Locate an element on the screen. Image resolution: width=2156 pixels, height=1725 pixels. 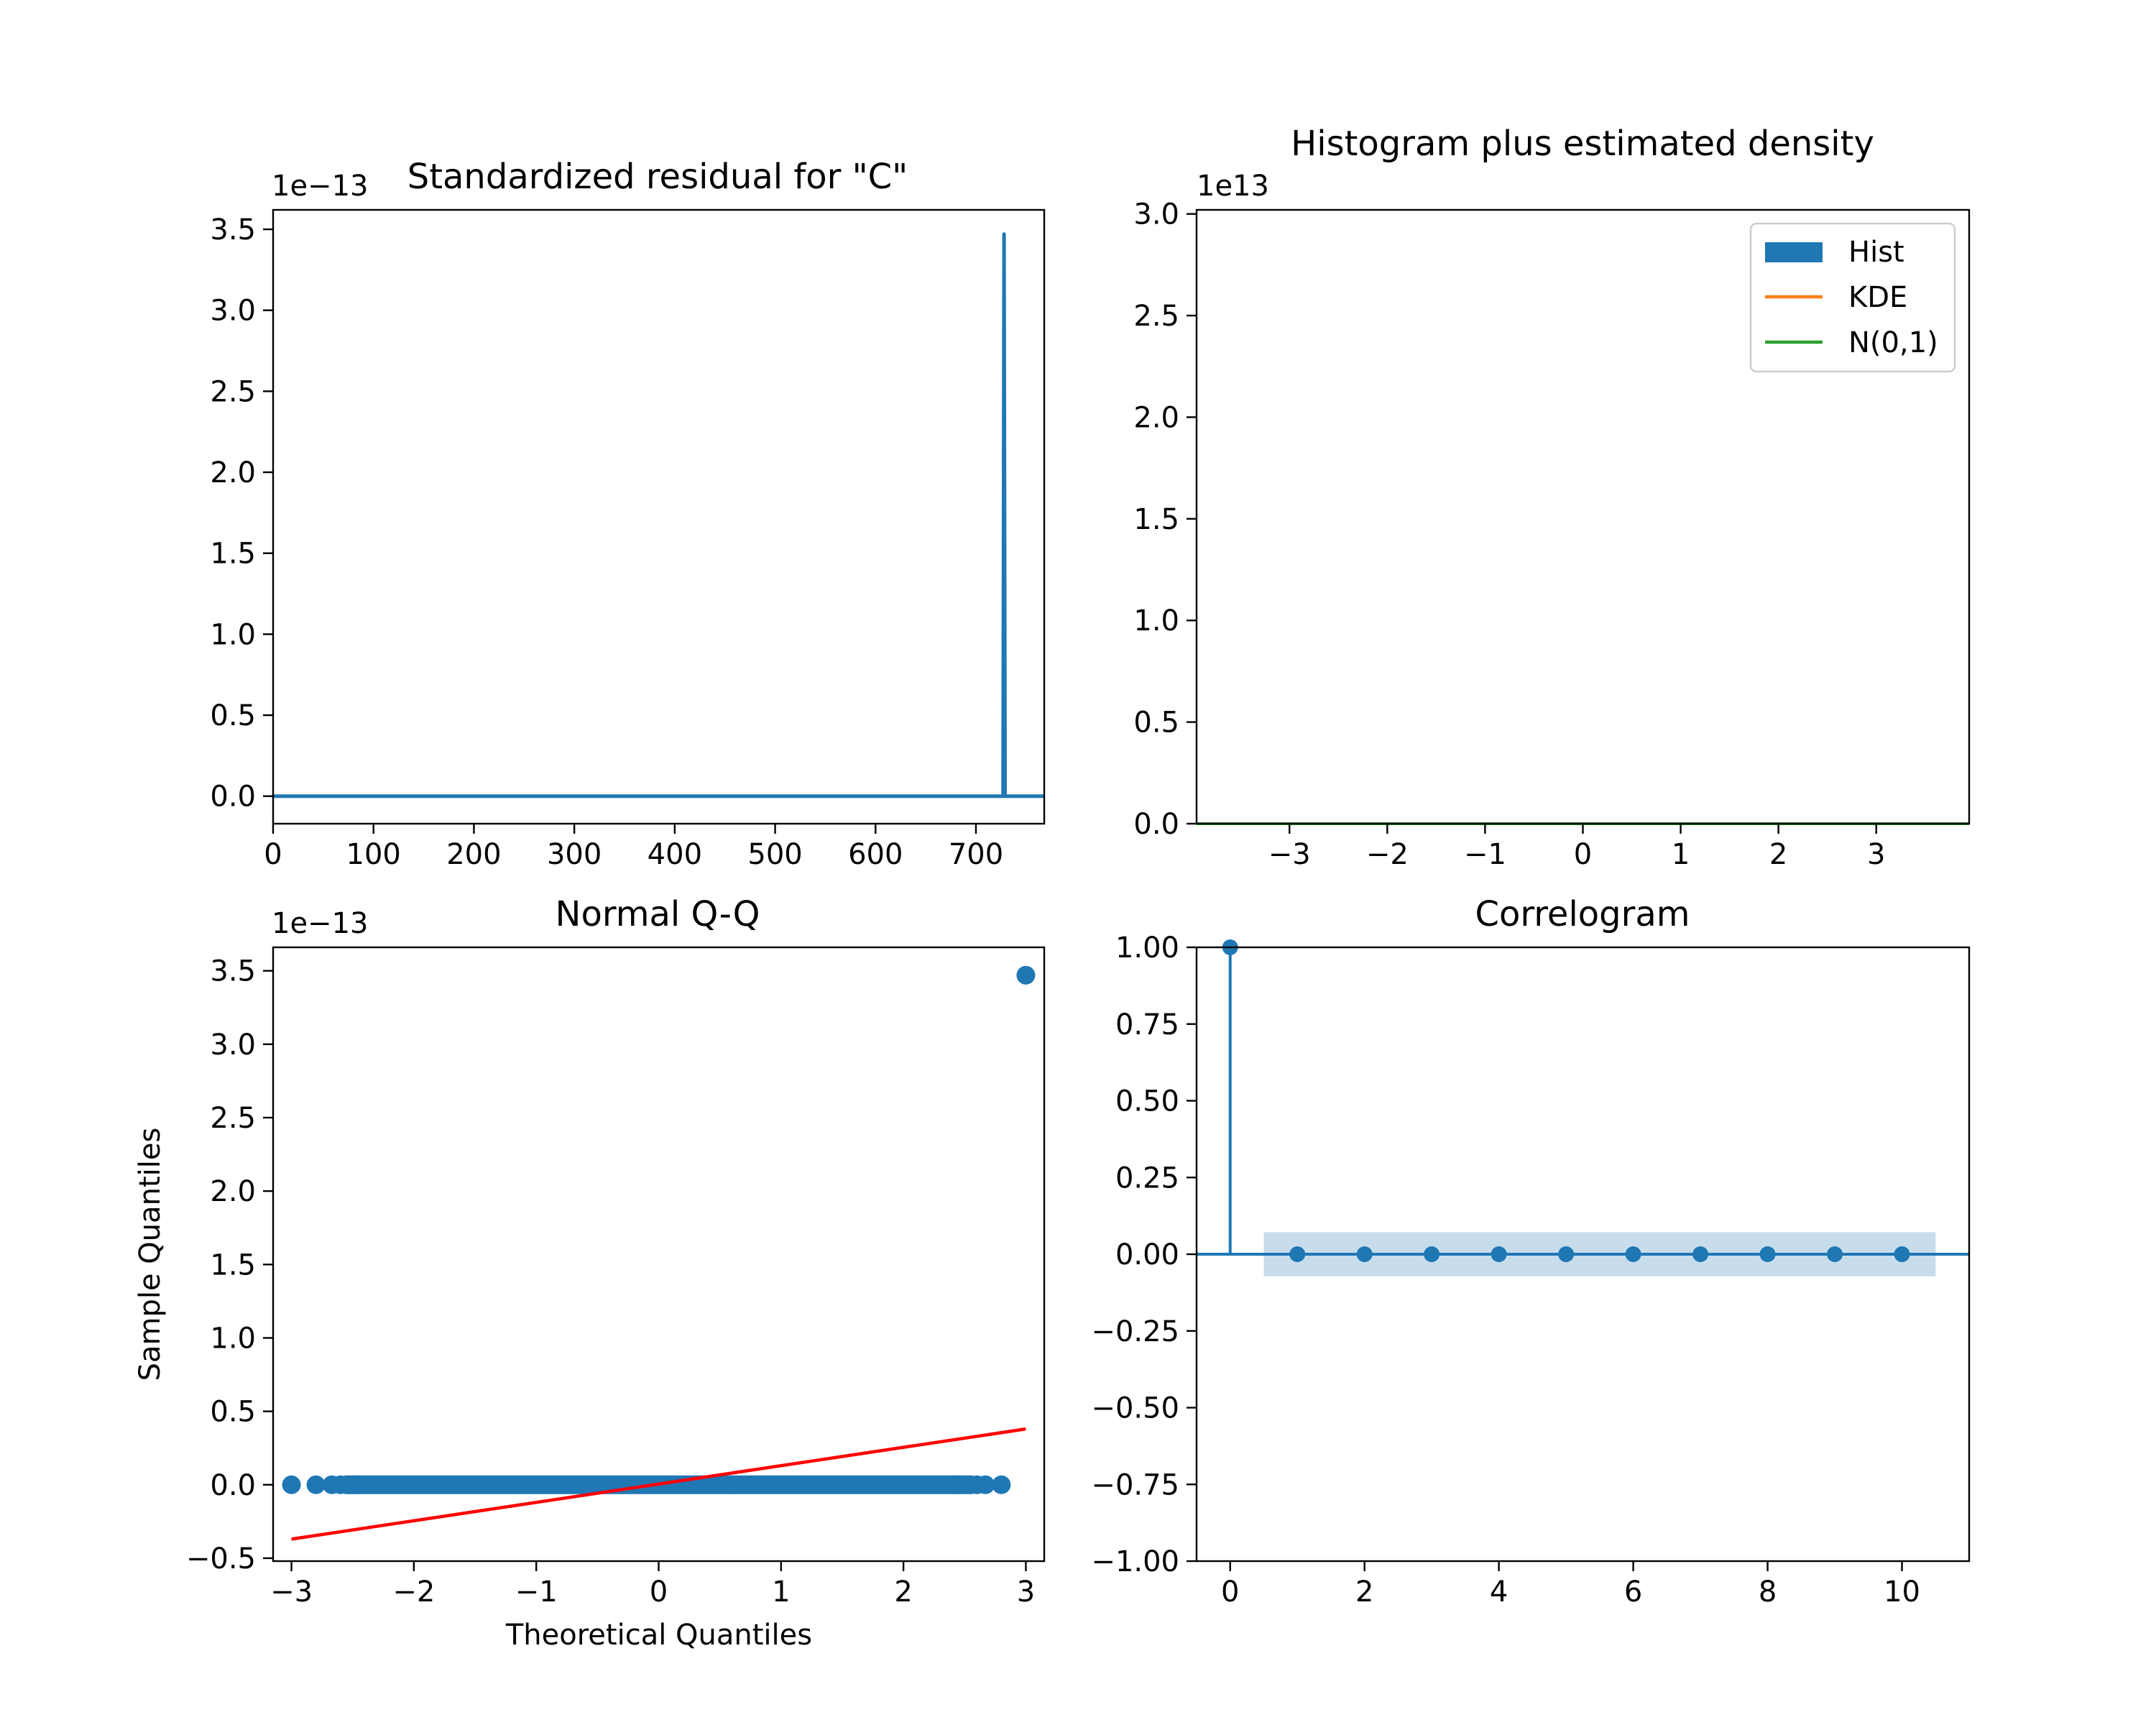
qq-y-tick-label: 0.0 is located at coordinates (233, 1485).